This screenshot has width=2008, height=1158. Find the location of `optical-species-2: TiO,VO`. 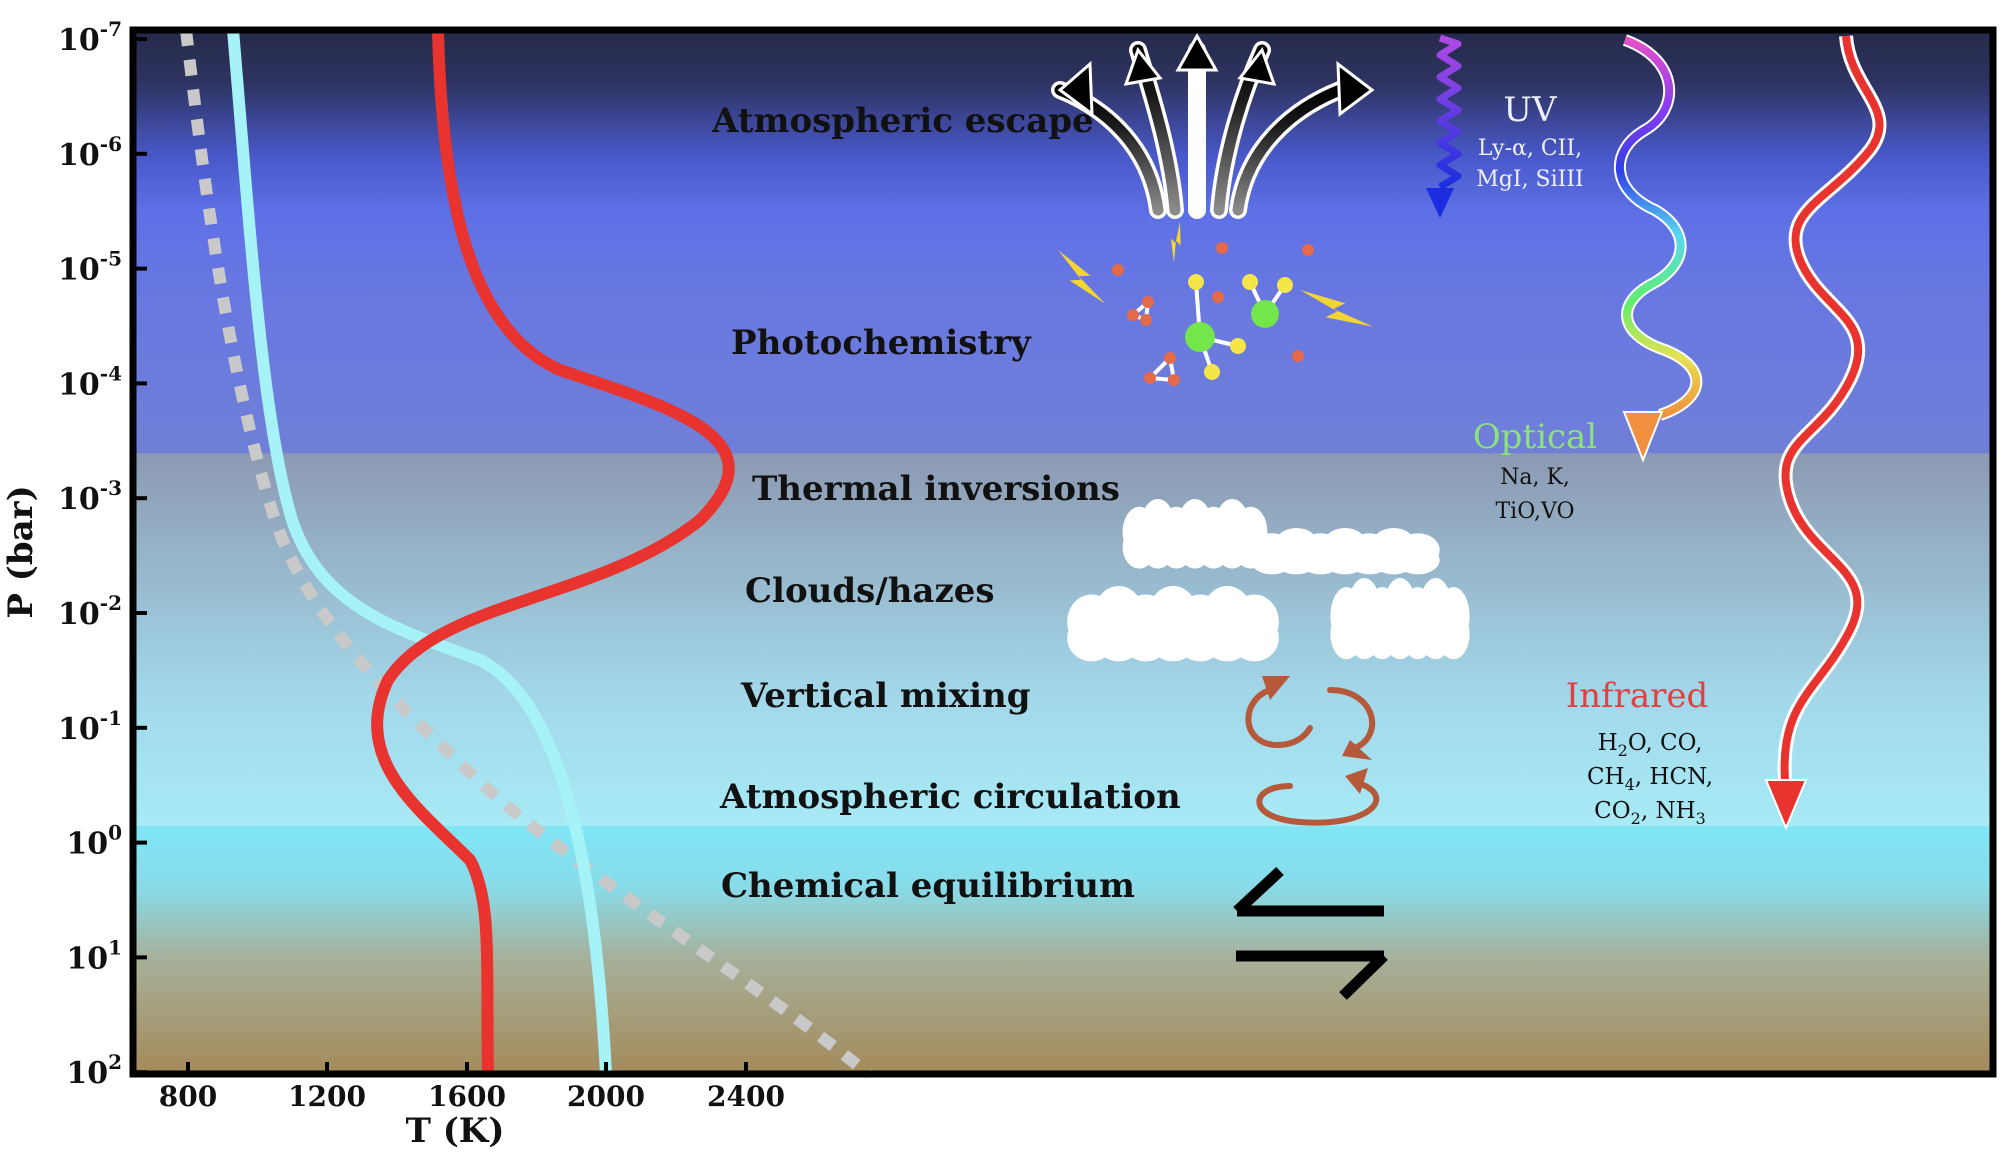

optical-species-2: TiO,VO is located at coordinates (1535, 511).